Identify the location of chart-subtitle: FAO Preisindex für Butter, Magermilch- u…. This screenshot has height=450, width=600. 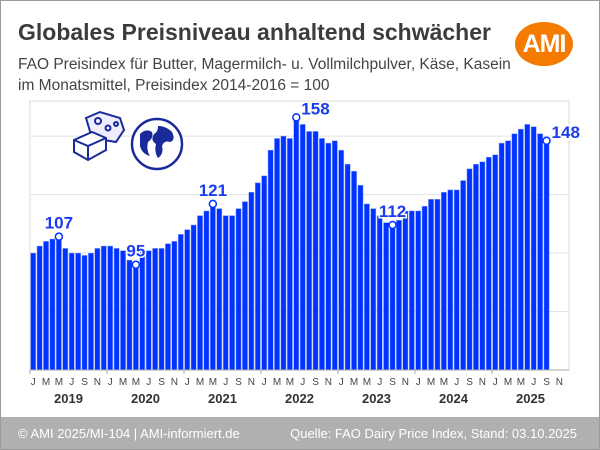
(264, 75).